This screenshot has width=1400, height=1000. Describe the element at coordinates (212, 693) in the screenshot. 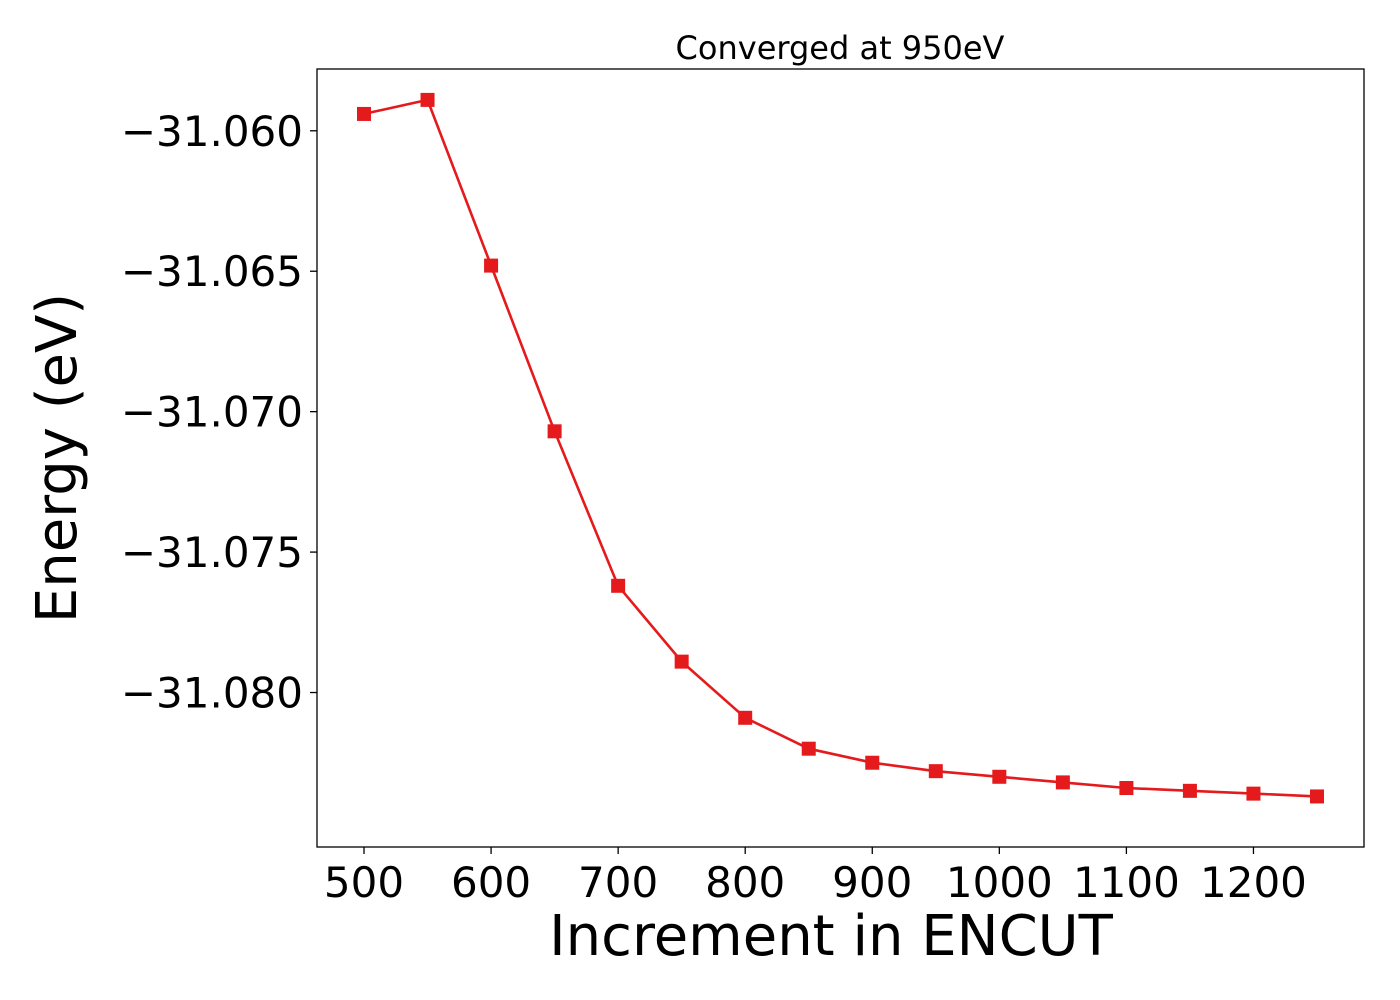

I see `y-tick-label: −31.080` at that location.